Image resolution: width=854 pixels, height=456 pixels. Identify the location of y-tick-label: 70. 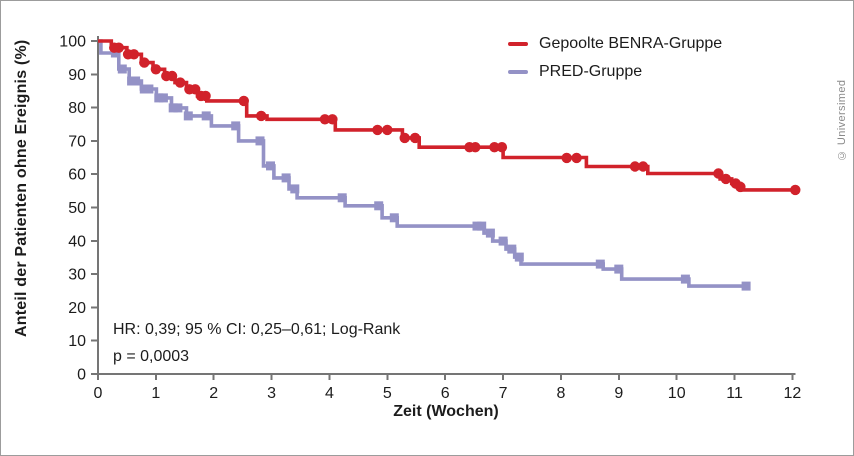
(77, 141).